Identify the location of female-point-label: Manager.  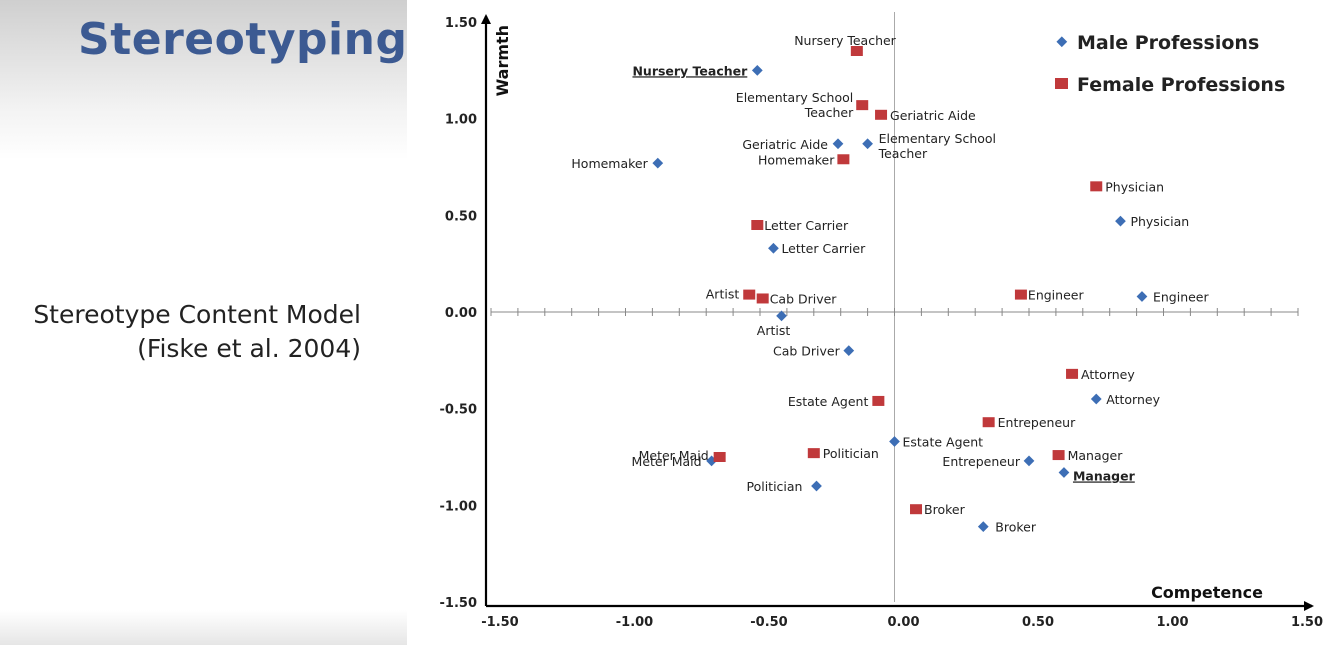
(1096, 455).